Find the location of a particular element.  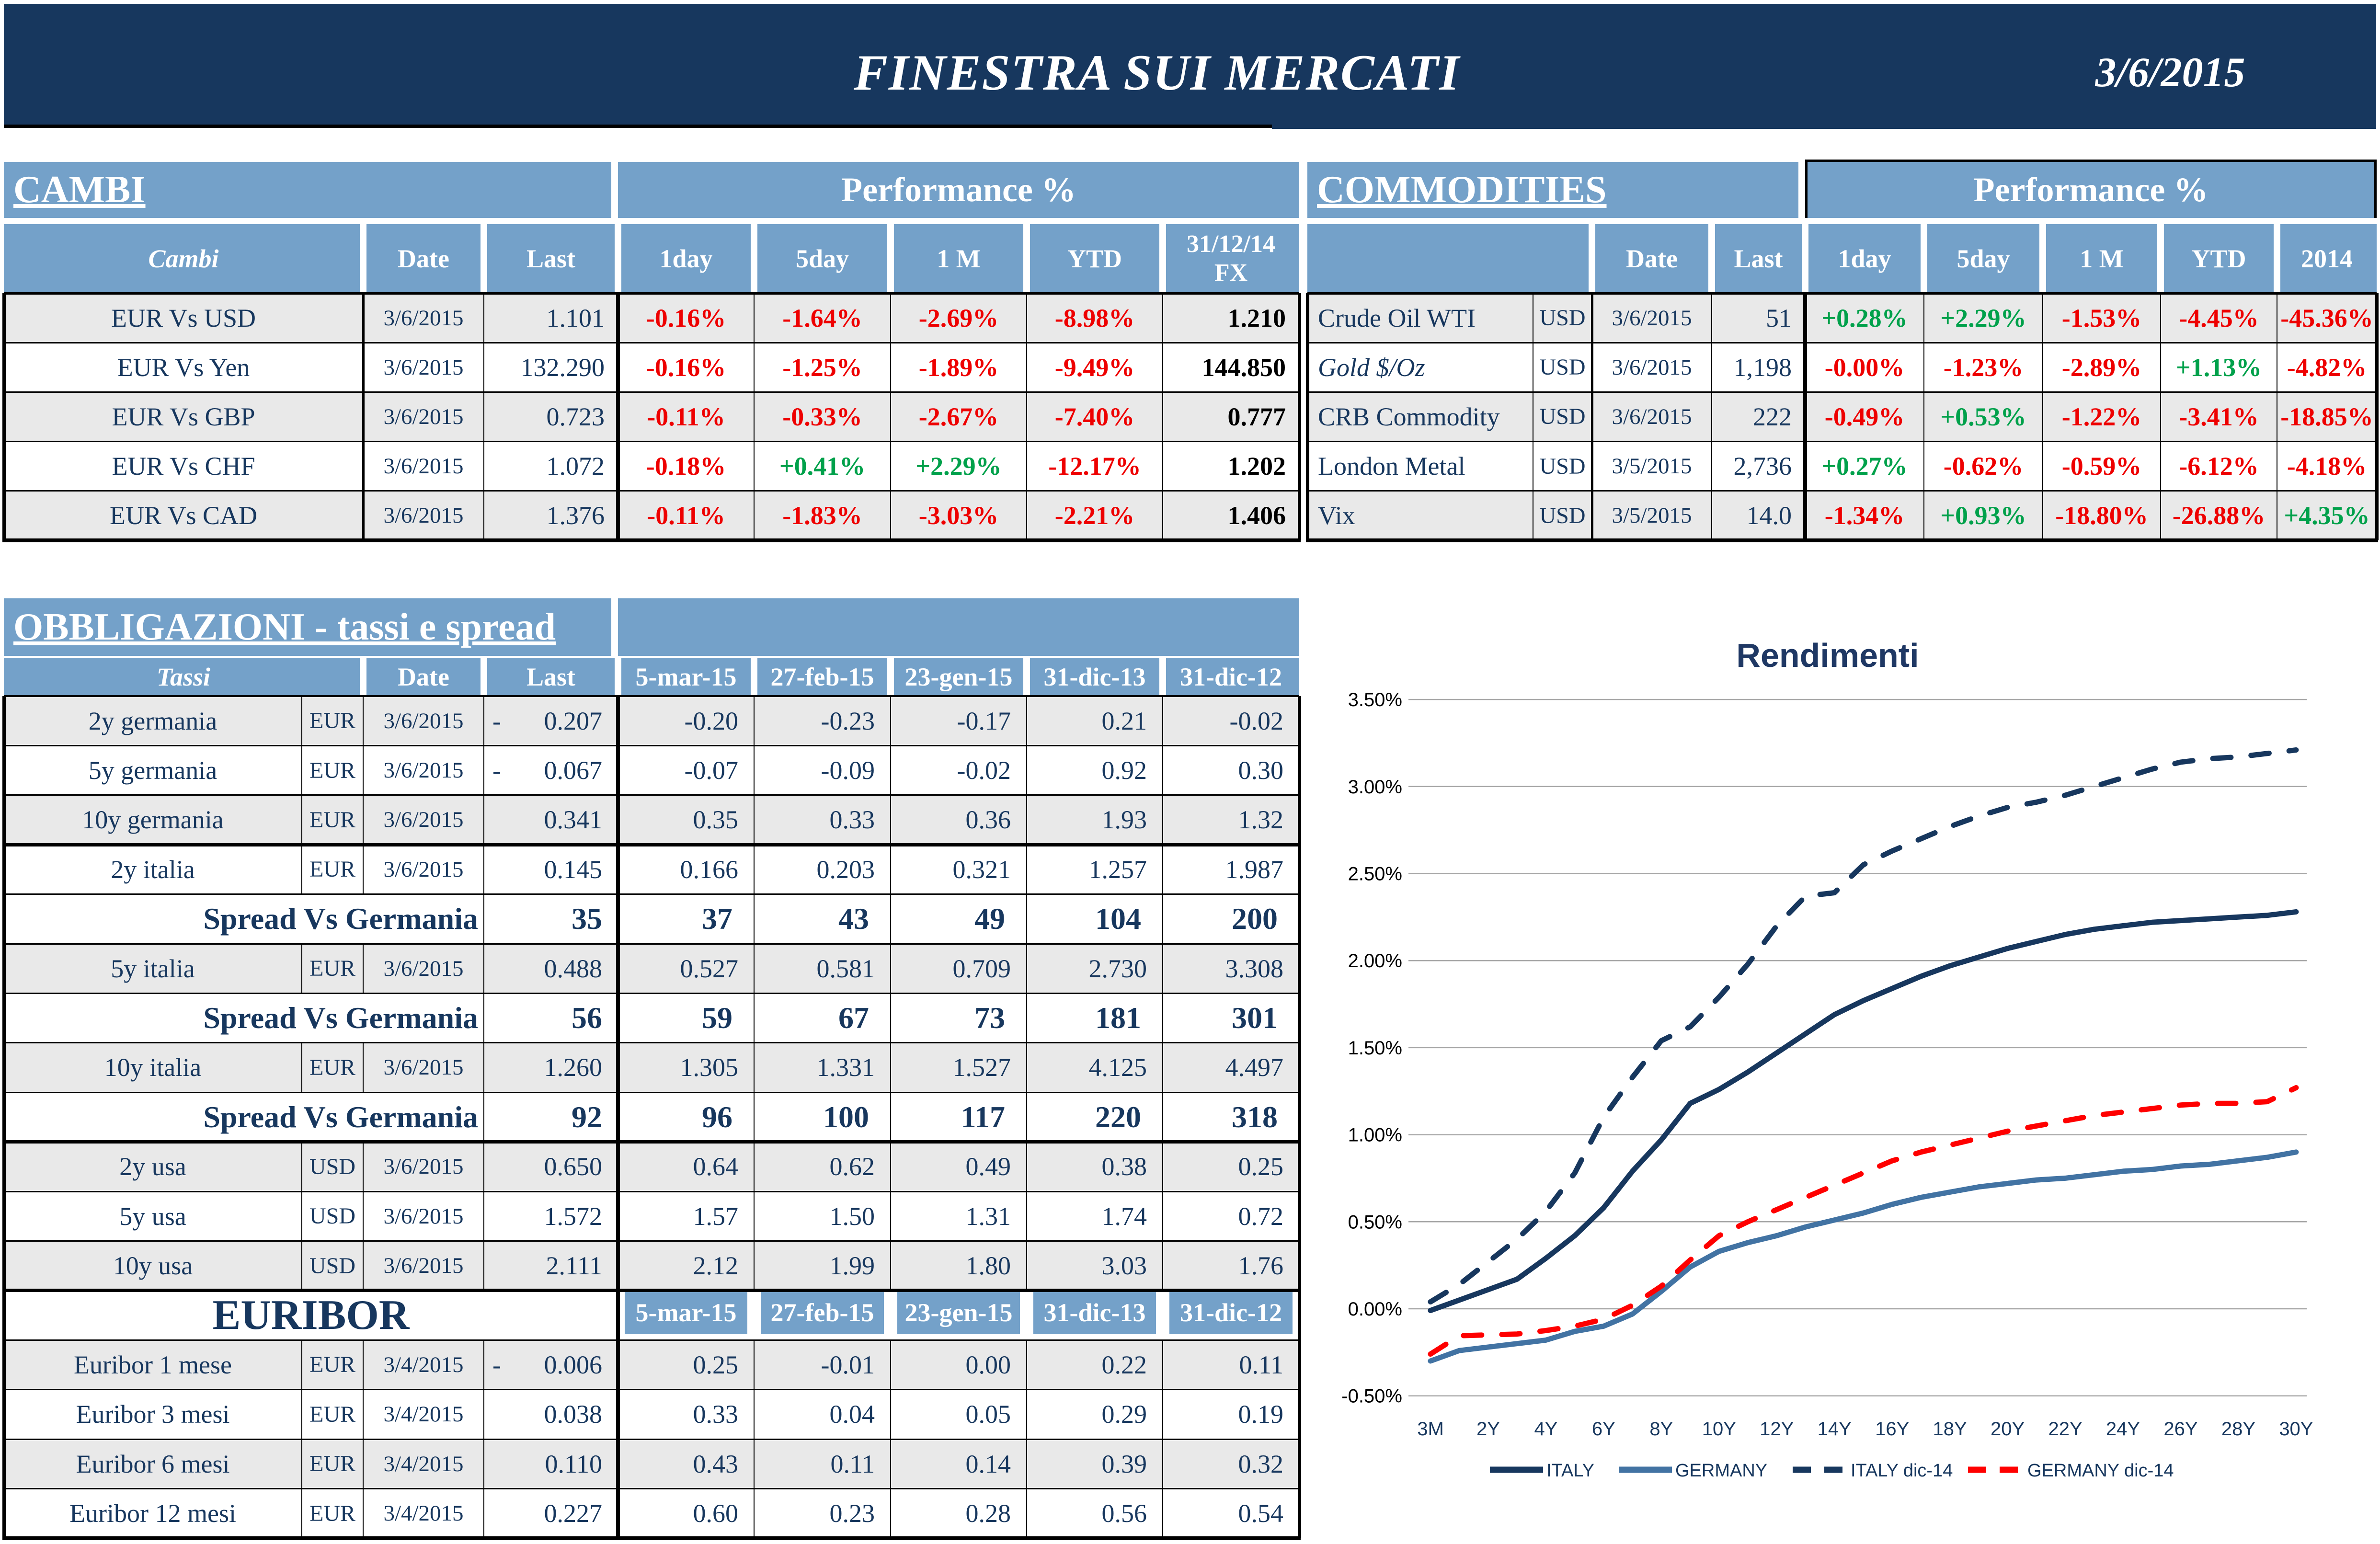

cambi-row-perf-text: -12.17% is located at coordinates (1095, 466).